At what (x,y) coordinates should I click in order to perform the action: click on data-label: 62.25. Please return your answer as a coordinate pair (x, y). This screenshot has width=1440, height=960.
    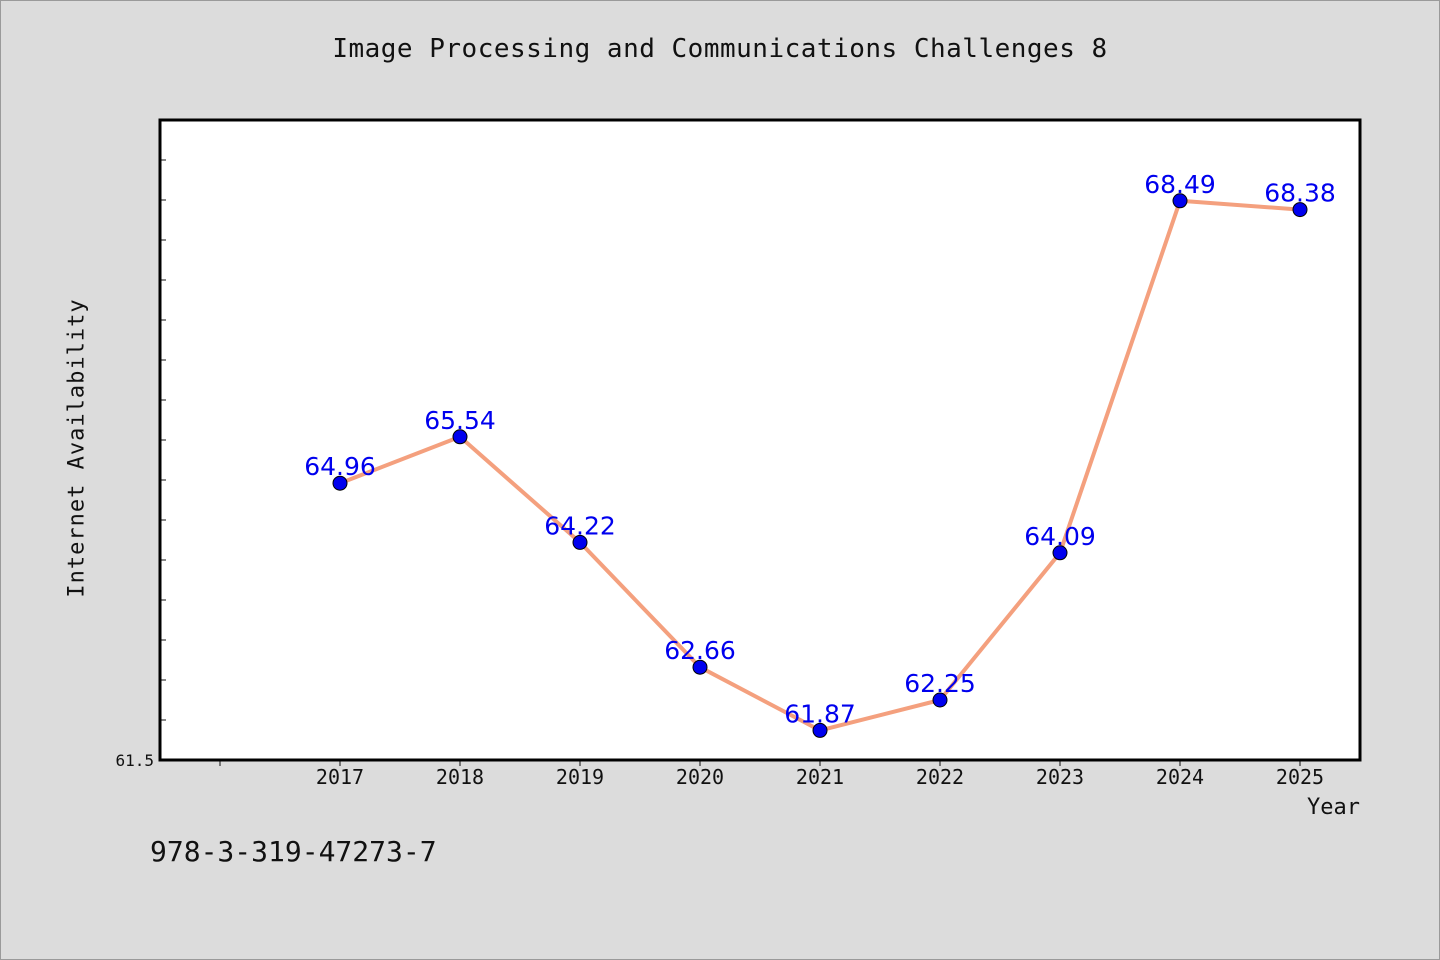
    Looking at the image, I should click on (940, 683).